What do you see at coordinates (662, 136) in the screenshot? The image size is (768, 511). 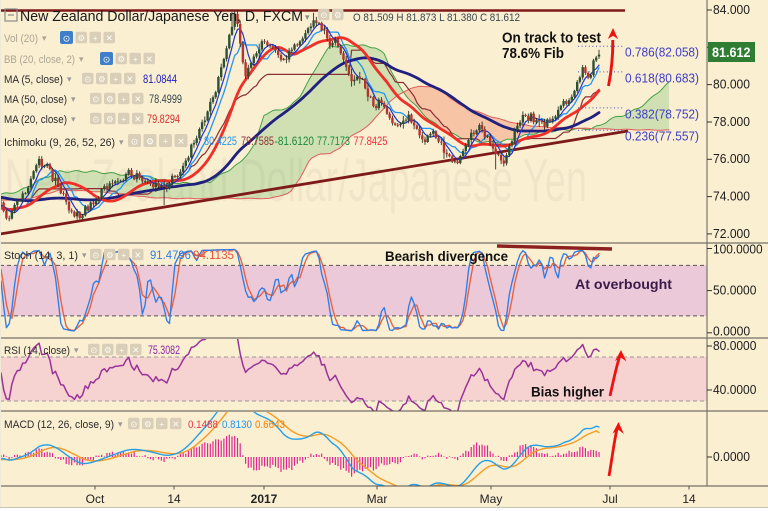 I see `svg-text: 0.236(77.557)` at bounding box center [662, 136].